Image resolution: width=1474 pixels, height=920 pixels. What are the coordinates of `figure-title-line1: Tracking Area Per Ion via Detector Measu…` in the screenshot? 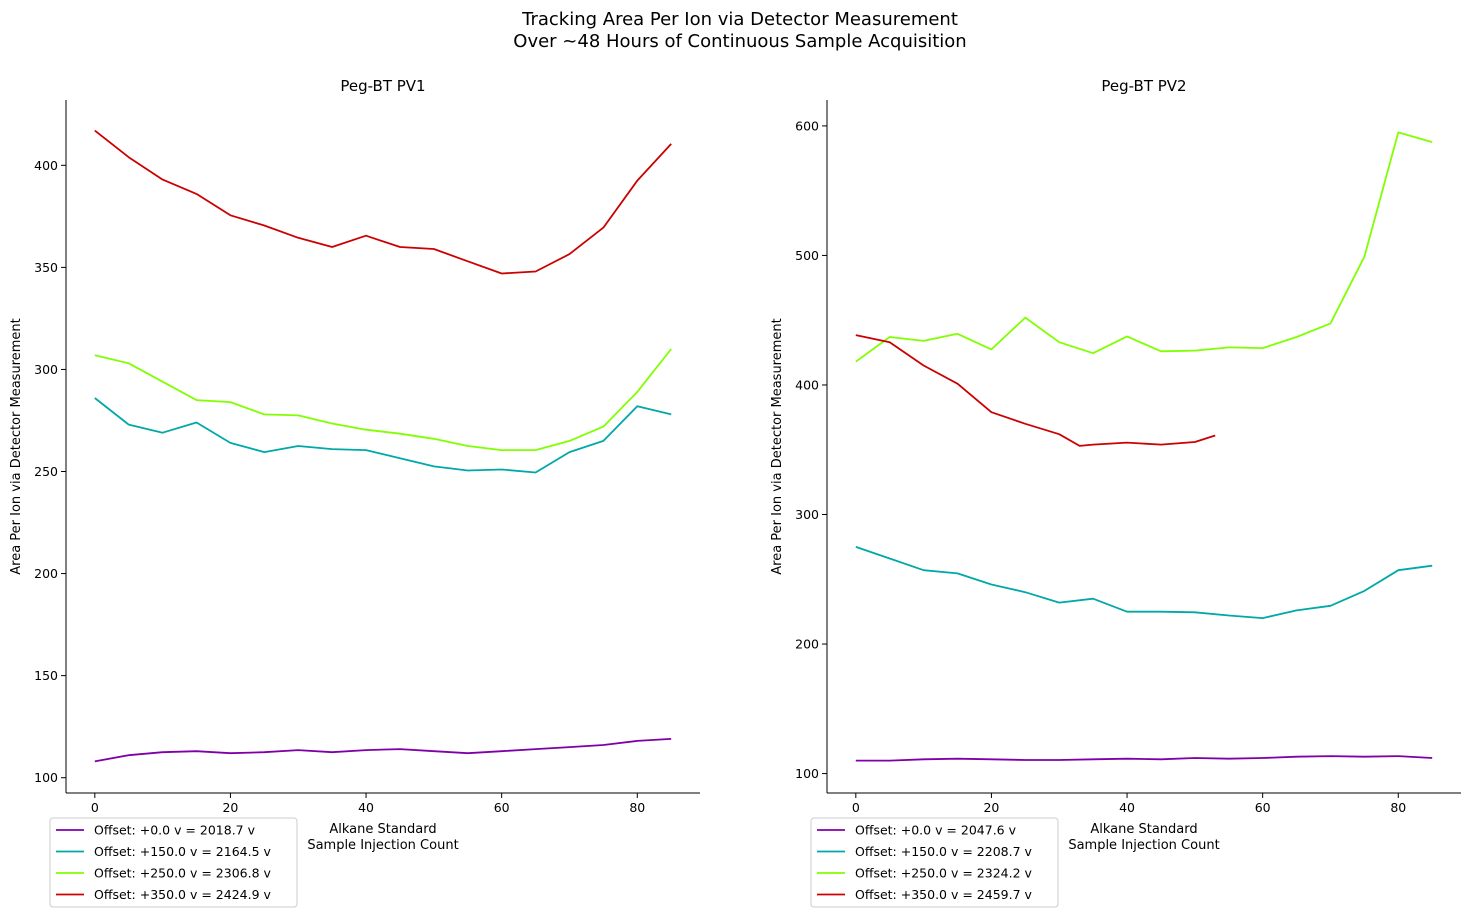 It's located at (739, 19).